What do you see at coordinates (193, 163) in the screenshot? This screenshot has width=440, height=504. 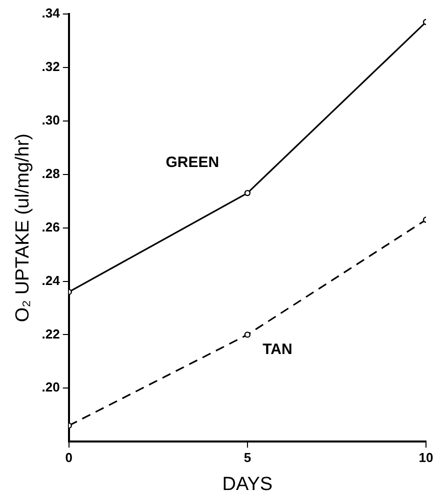 I see `text: GREEN` at bounding box center [193, 163].